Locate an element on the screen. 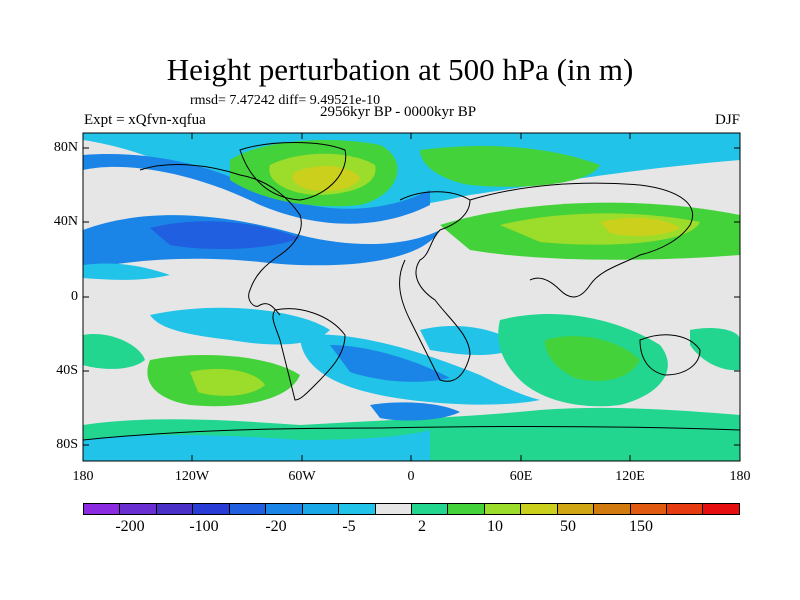  y-label-40n: 40N is located at coordinates (65, 221).